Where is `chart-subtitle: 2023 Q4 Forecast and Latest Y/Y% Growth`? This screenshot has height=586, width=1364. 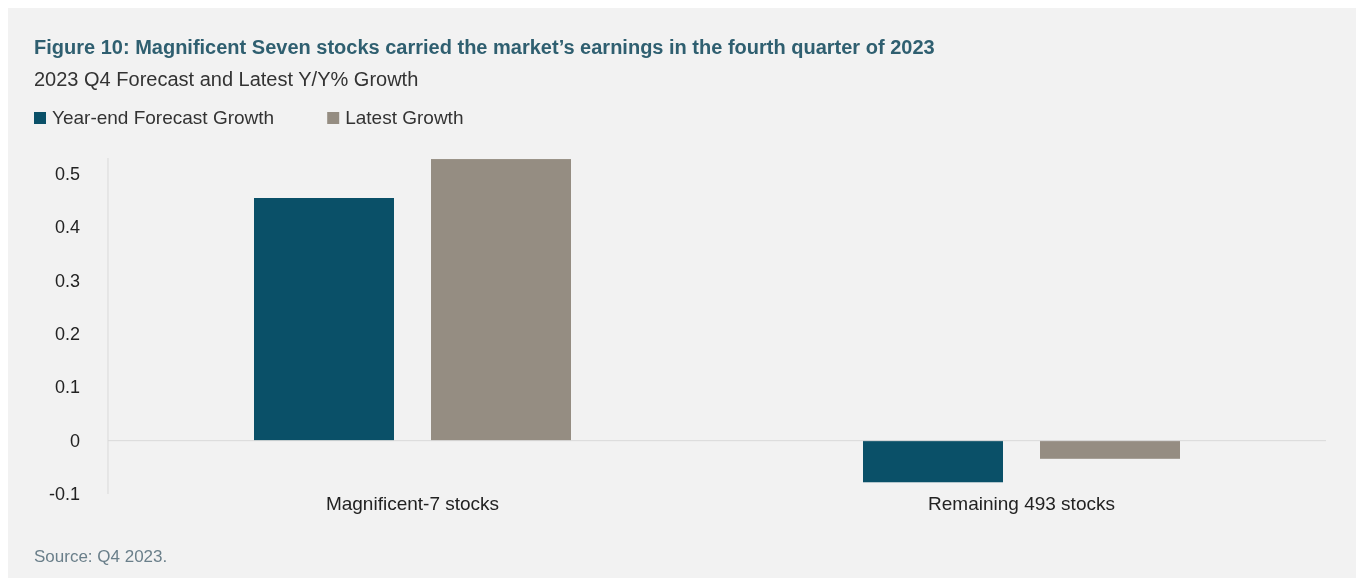
chart-subtitle: 2023 Q4 Forecast and Latest Y/Y% Growth is located at coordinates (226, 79).